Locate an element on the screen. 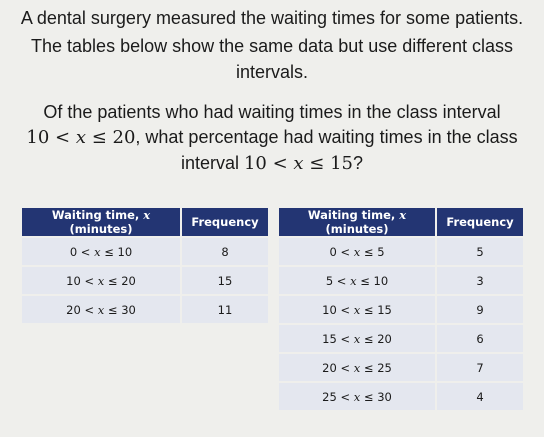 Image resolution: width=544 pixels, height=437 pixels. question-line-3: intervals. is located at coordinates (272, 72).